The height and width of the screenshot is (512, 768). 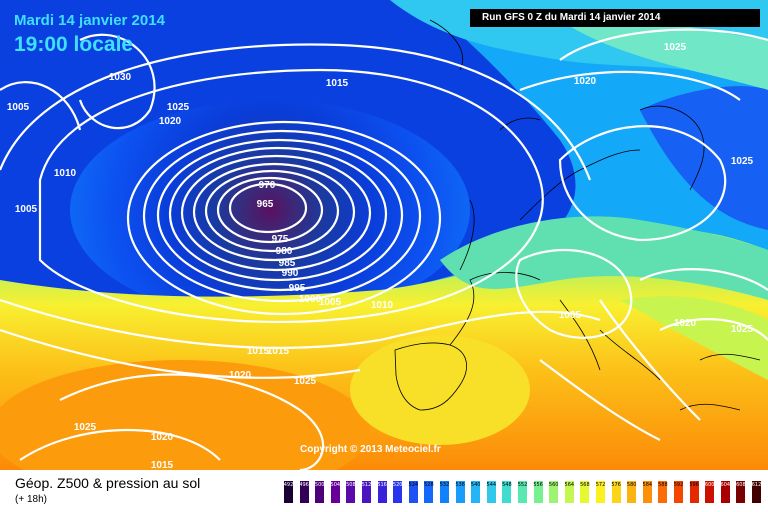 What do you see at coordinates (310, 299) in the screenshot?
I see `isobar-label: 1000` at bounding box center [310, 299].